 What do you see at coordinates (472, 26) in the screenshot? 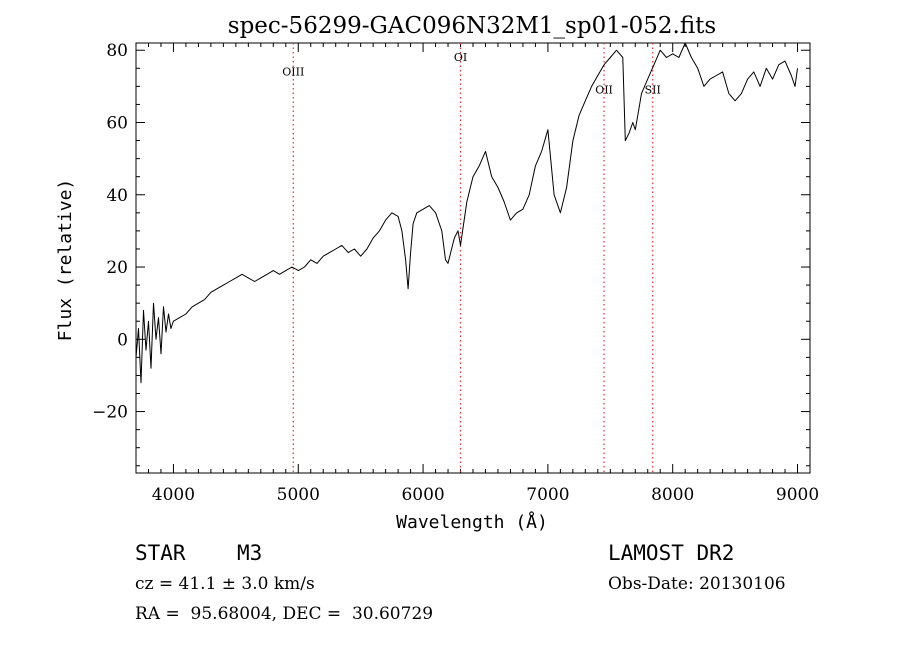
I see `chart-title: spec-56299-GAC096N32M1_sp01-052.fits` at bounding box center [472, 26].